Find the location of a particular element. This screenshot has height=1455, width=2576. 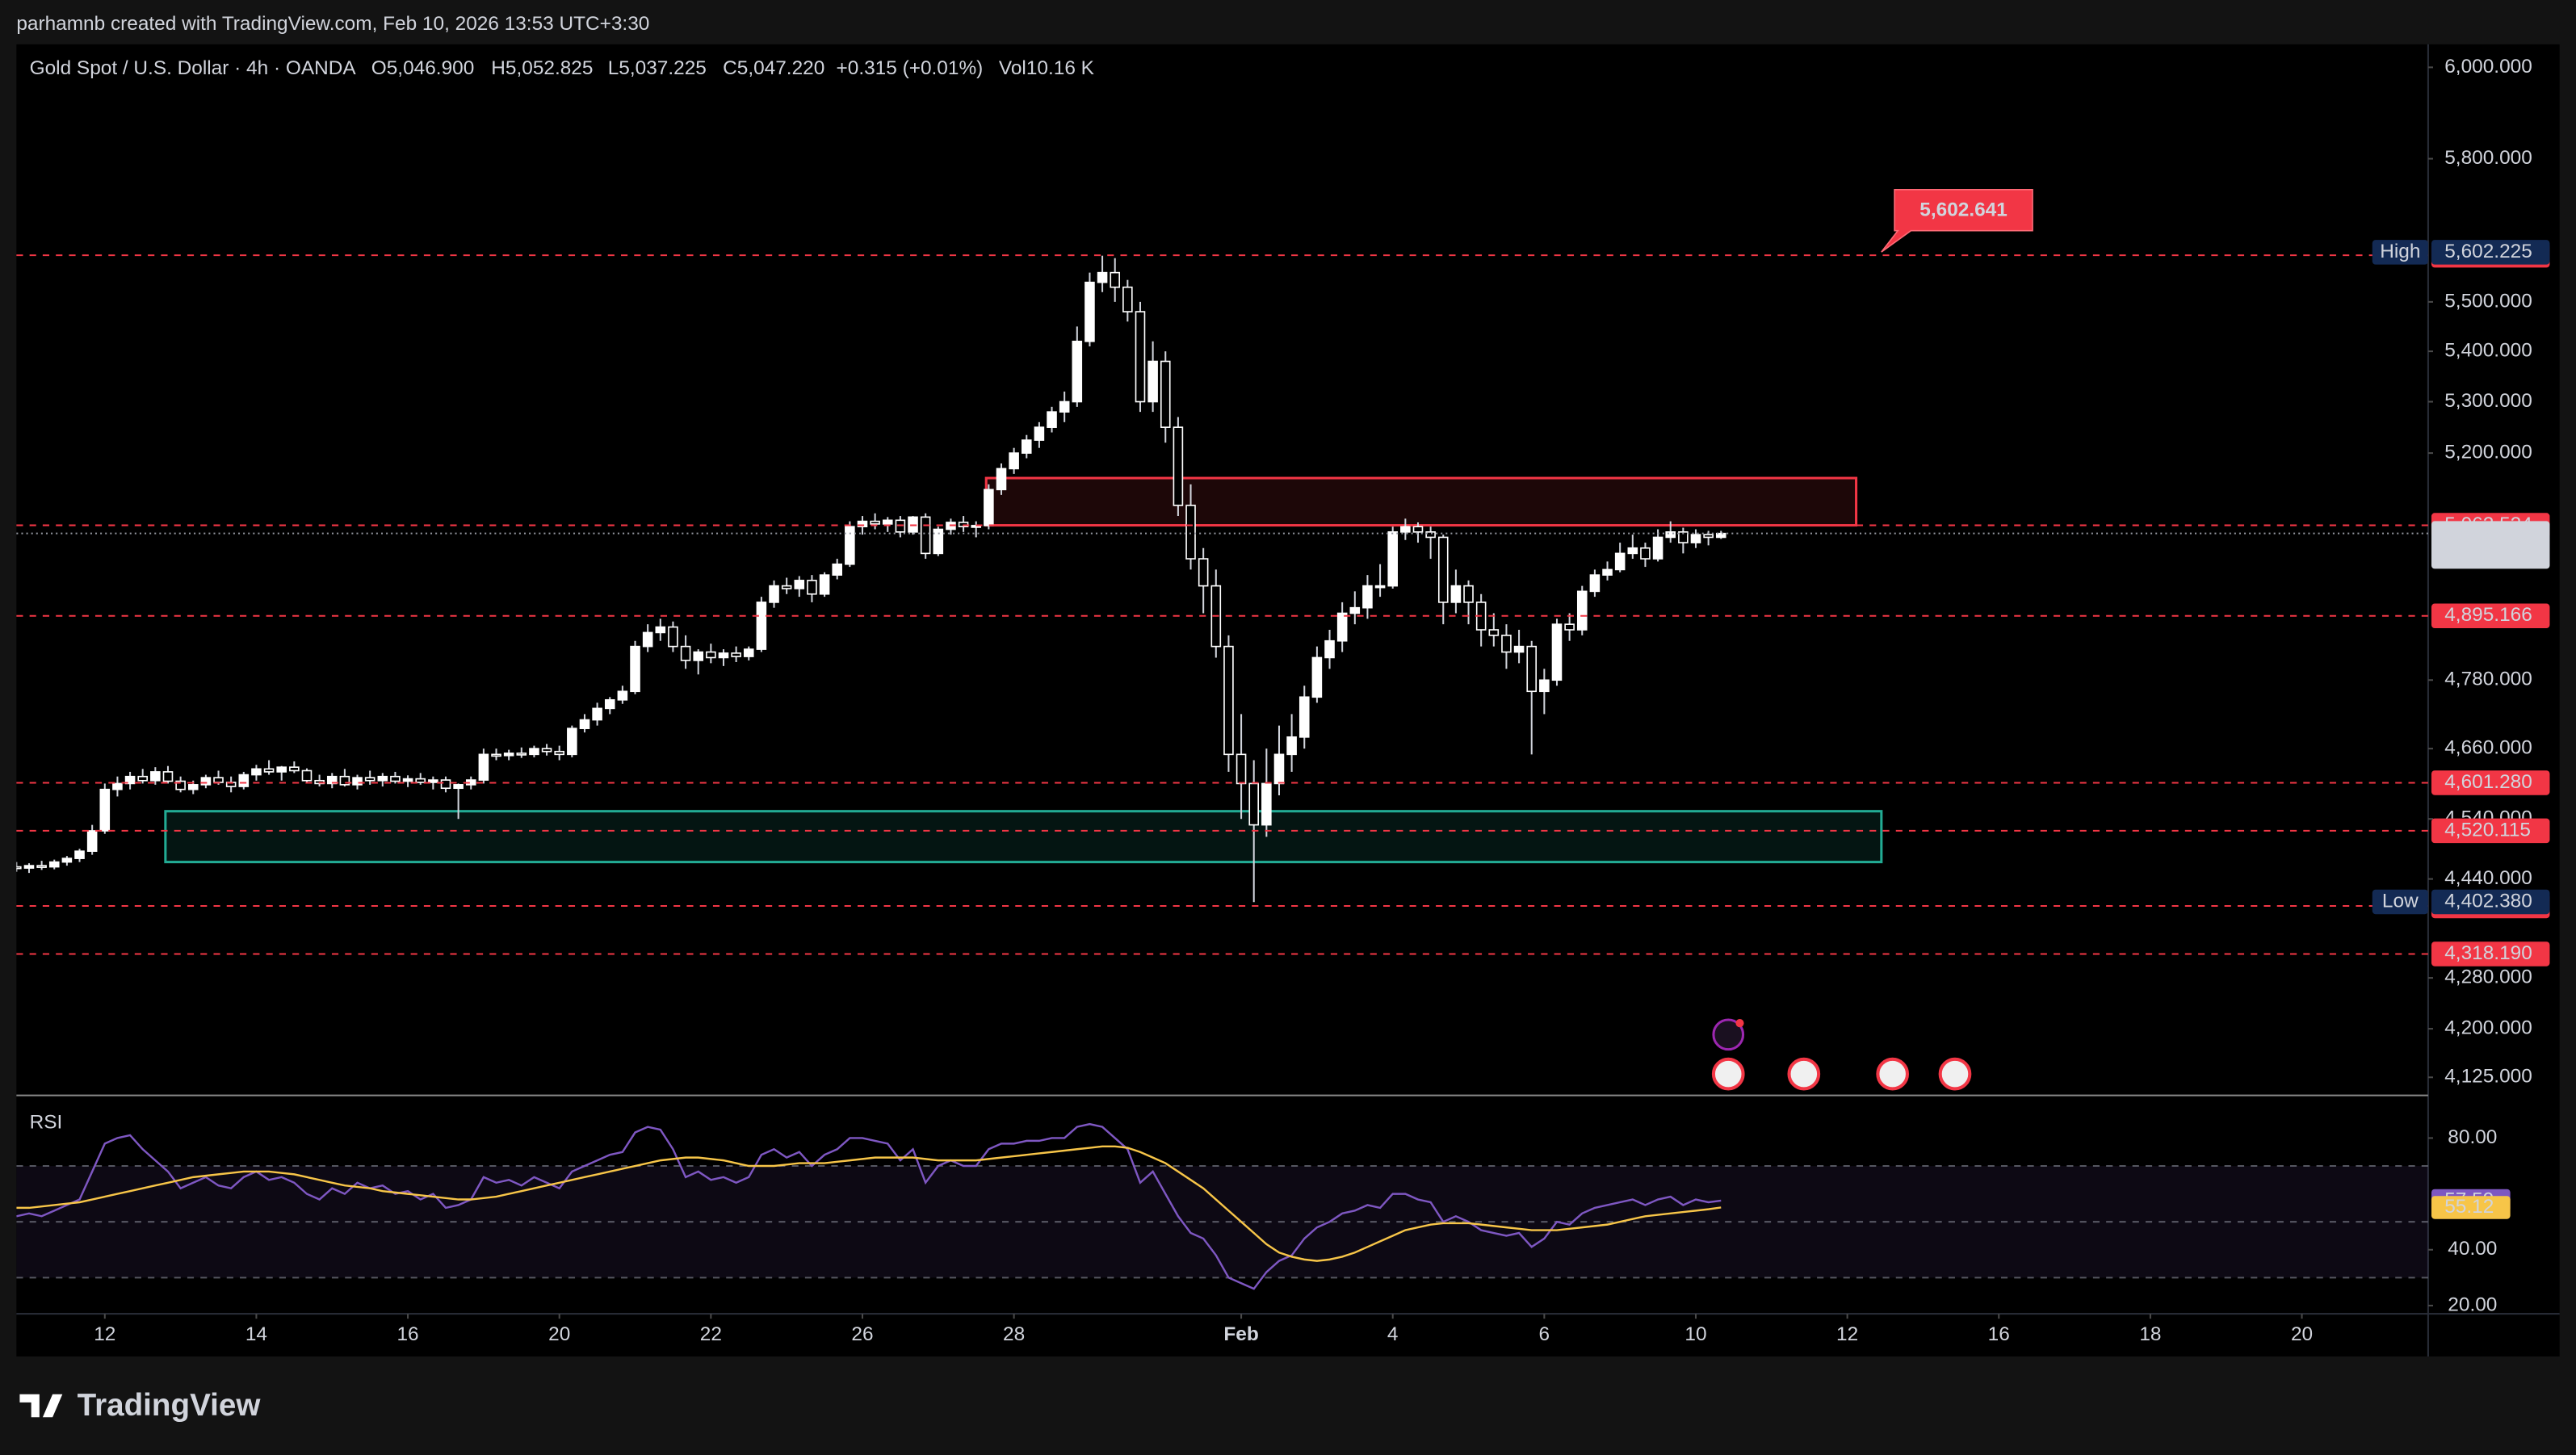

event-icons is located at coordinates (1842, 1054).